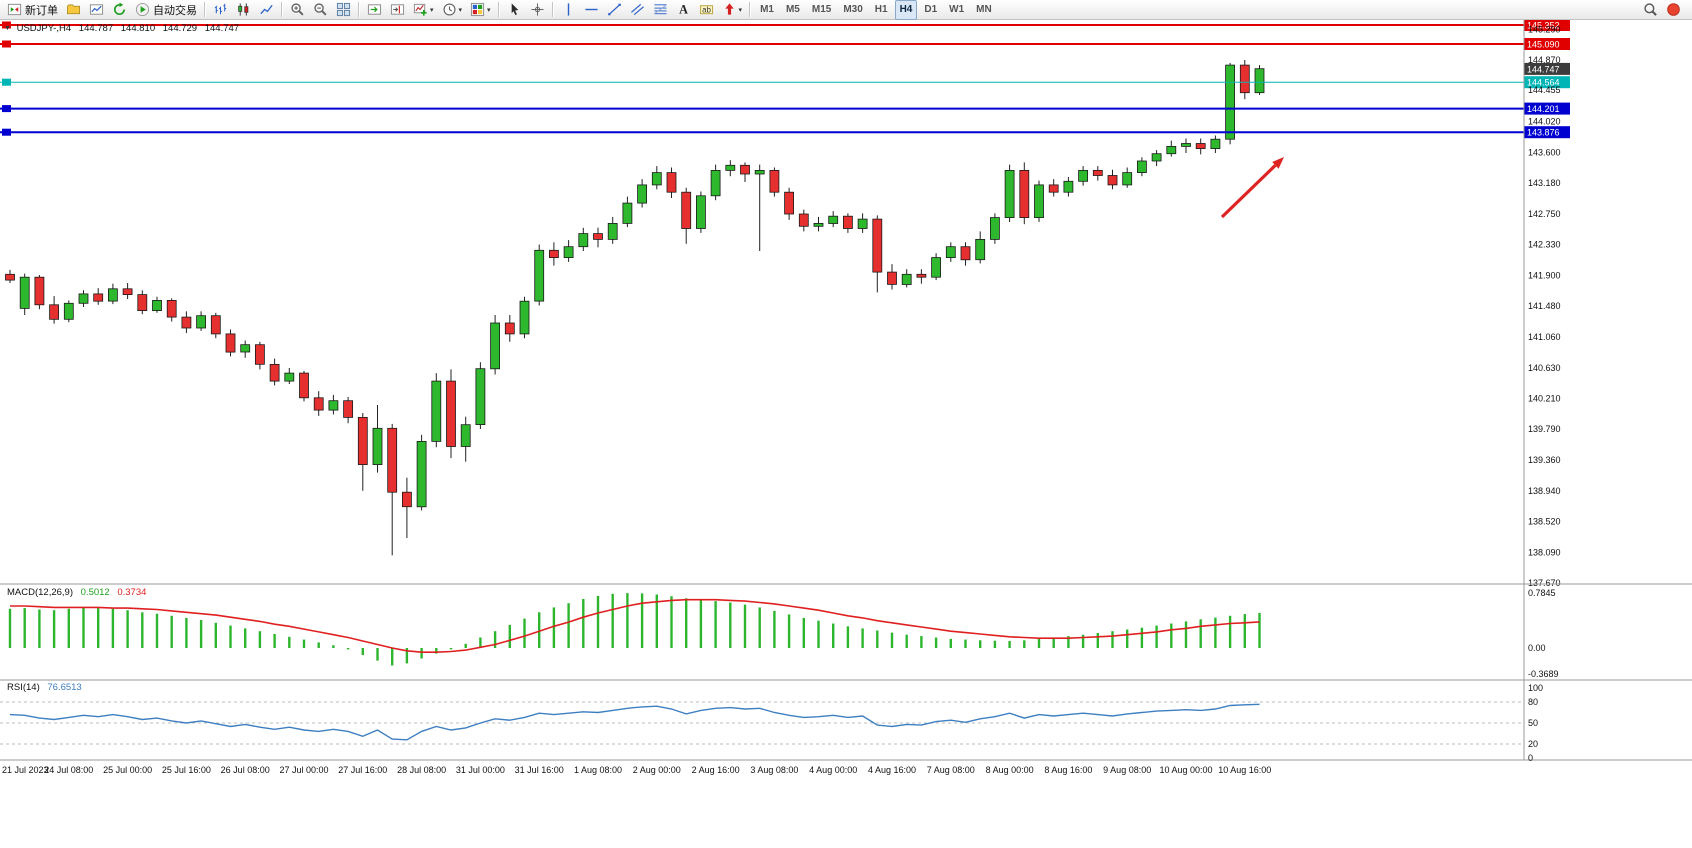 The image size is (1692, 848). I want to click on timeframe-m1-label: M1, so click(767, 9).